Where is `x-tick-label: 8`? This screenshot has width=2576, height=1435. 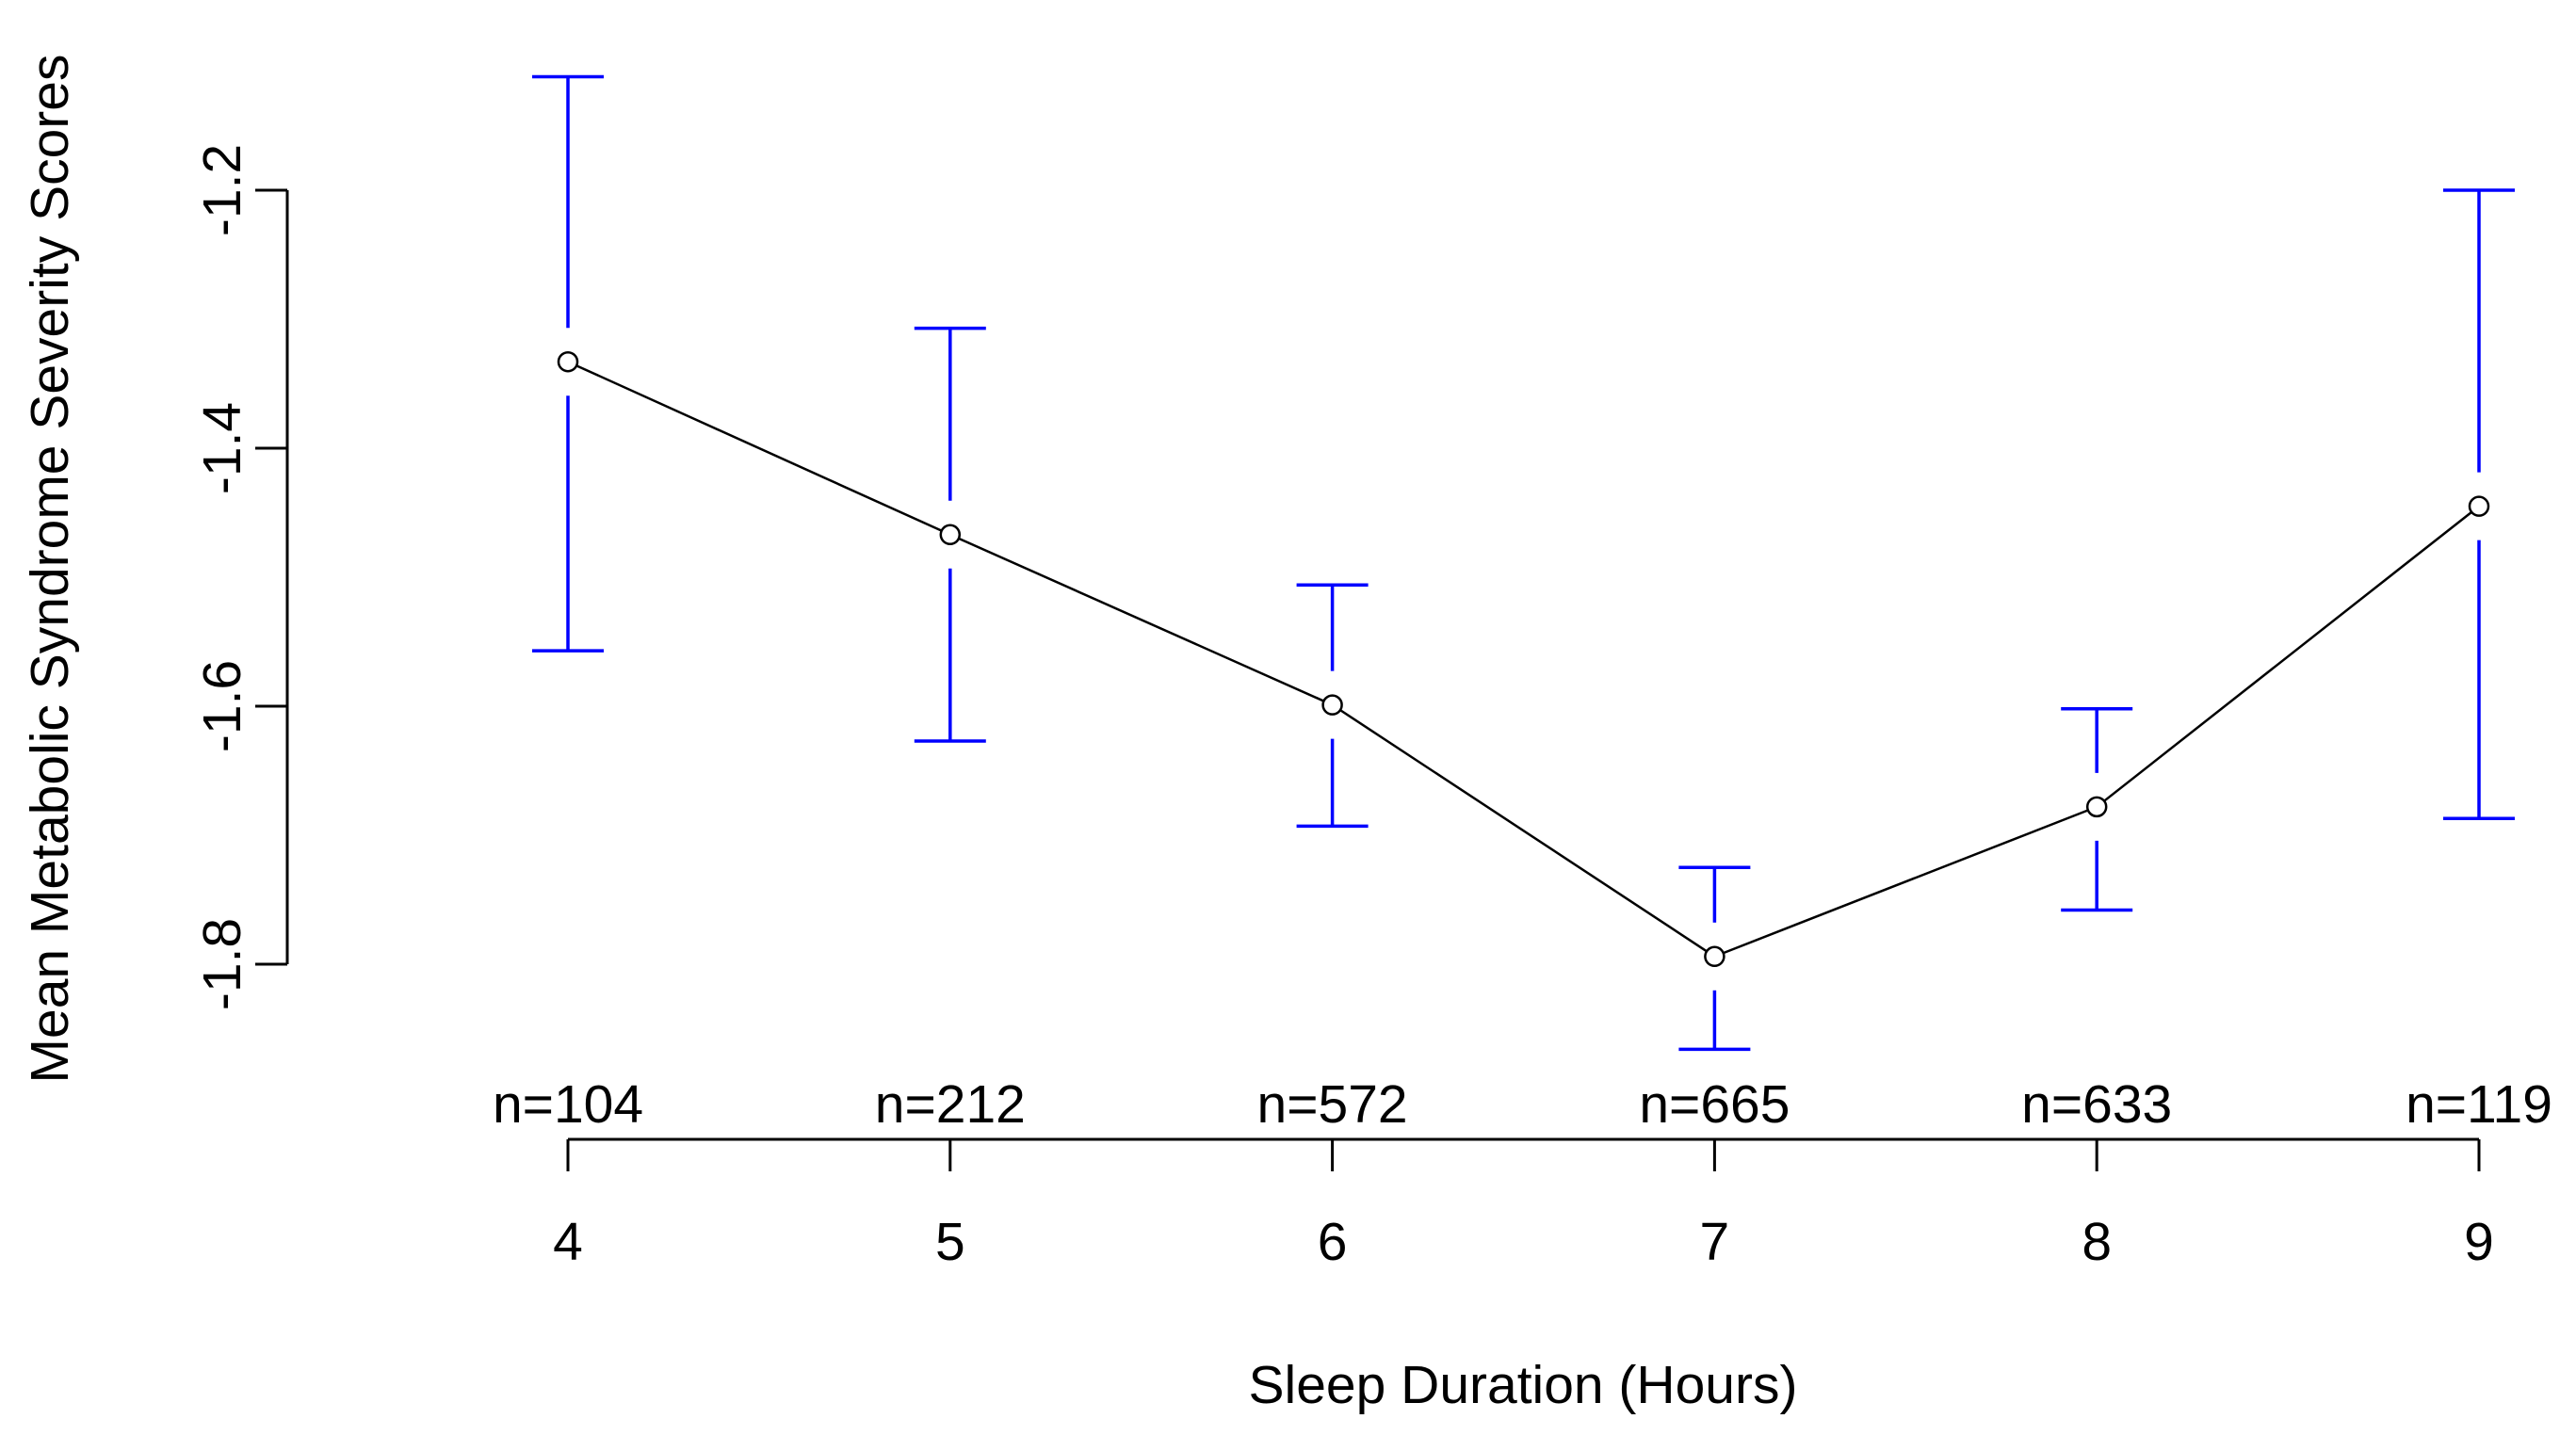
x-tick-label: 8 is located at coordinates (2097, 1242).